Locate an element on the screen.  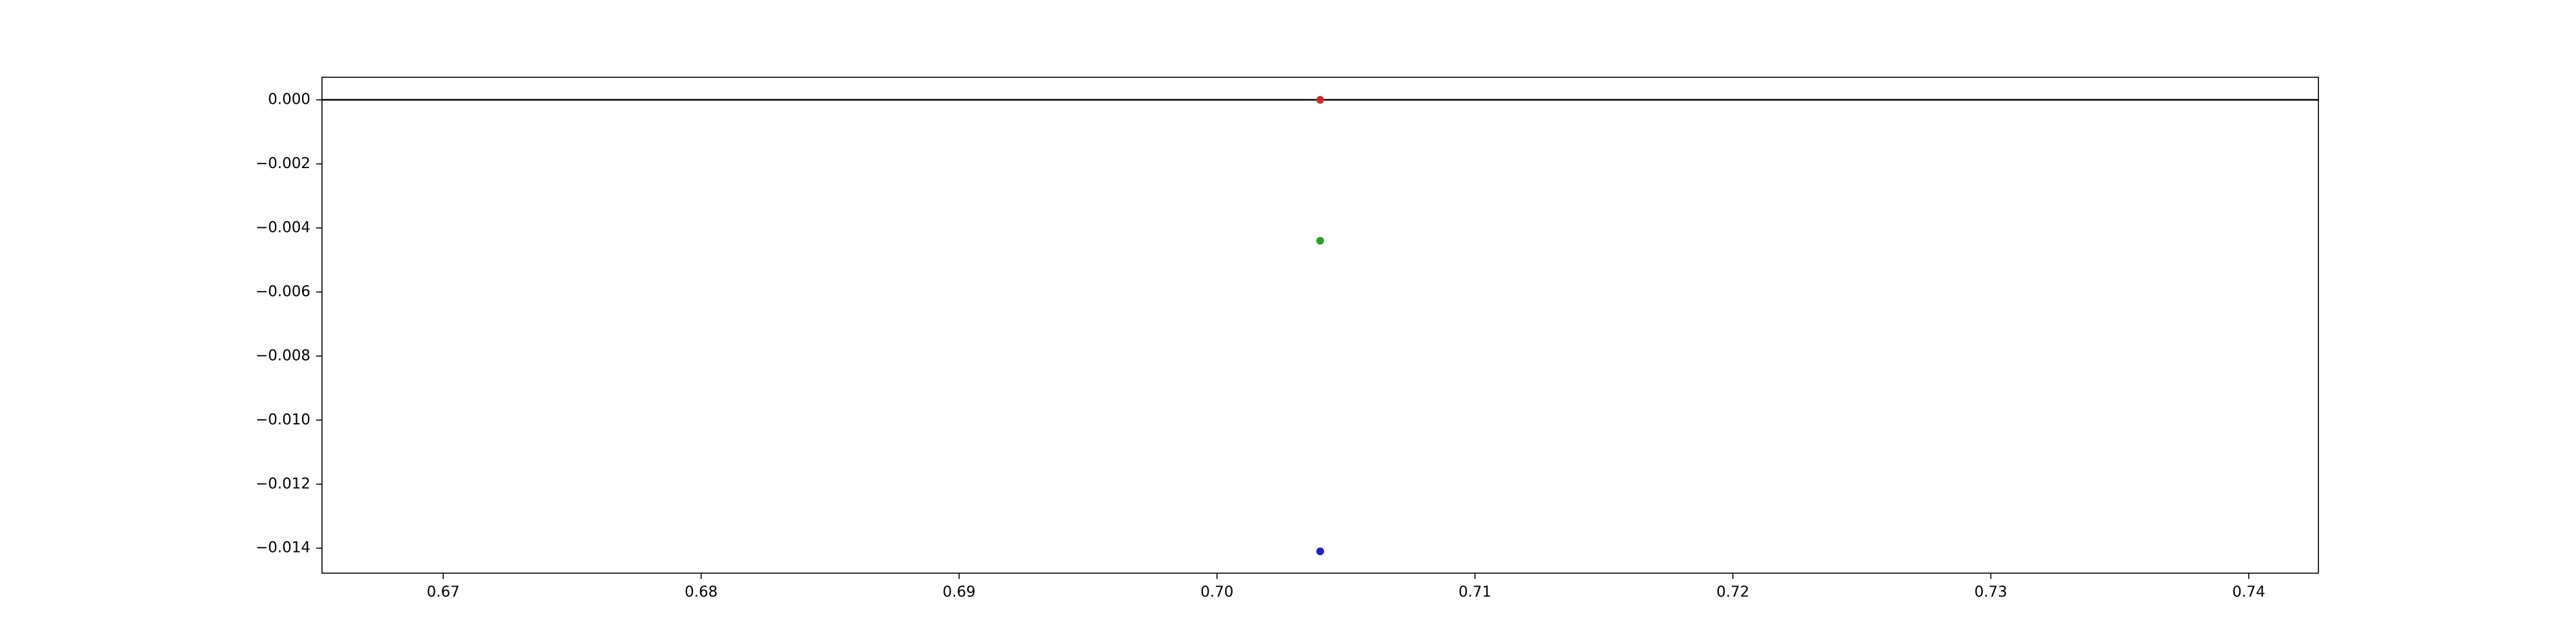
x-tick-label: 0.70 is located at coordinates (1217, 592).